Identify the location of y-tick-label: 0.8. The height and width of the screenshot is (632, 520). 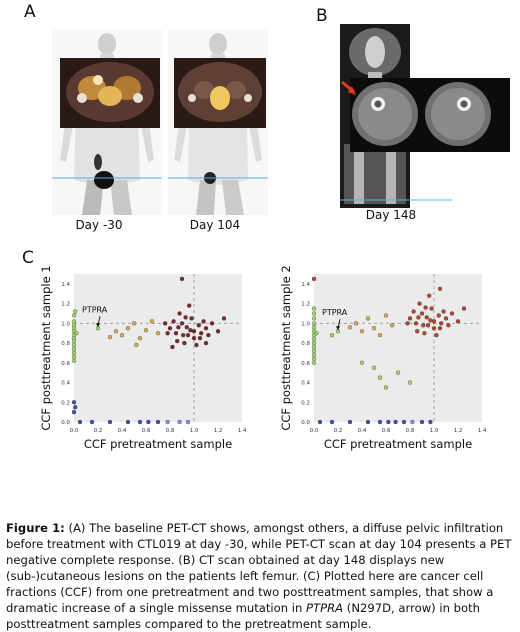
(305, 344).